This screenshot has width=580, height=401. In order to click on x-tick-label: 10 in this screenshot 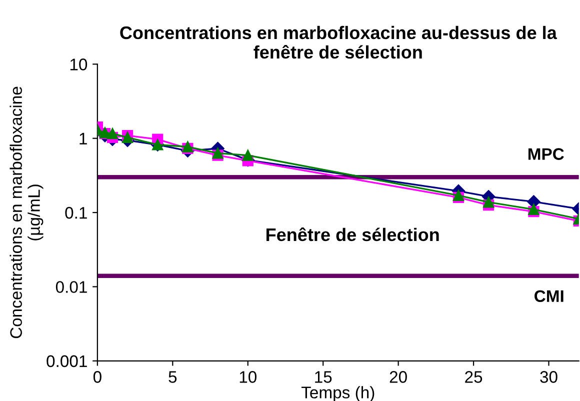, I will do `click(248, 377)`.